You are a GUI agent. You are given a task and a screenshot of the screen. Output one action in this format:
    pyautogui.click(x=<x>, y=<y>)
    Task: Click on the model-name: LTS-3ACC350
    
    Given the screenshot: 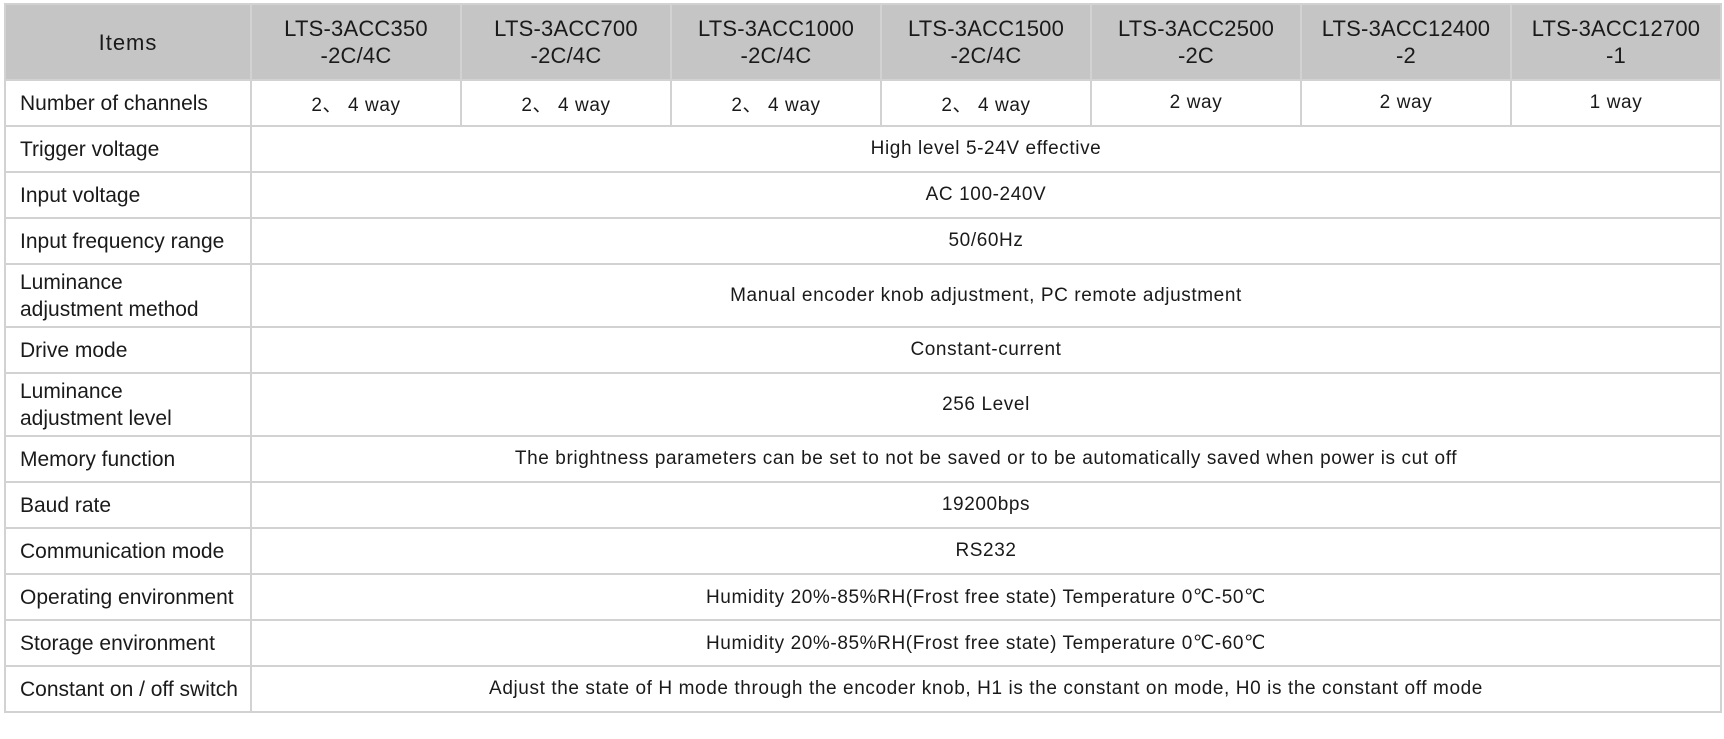 What is the action you would take?
    pyautogui.click(x=356, y=28)
    